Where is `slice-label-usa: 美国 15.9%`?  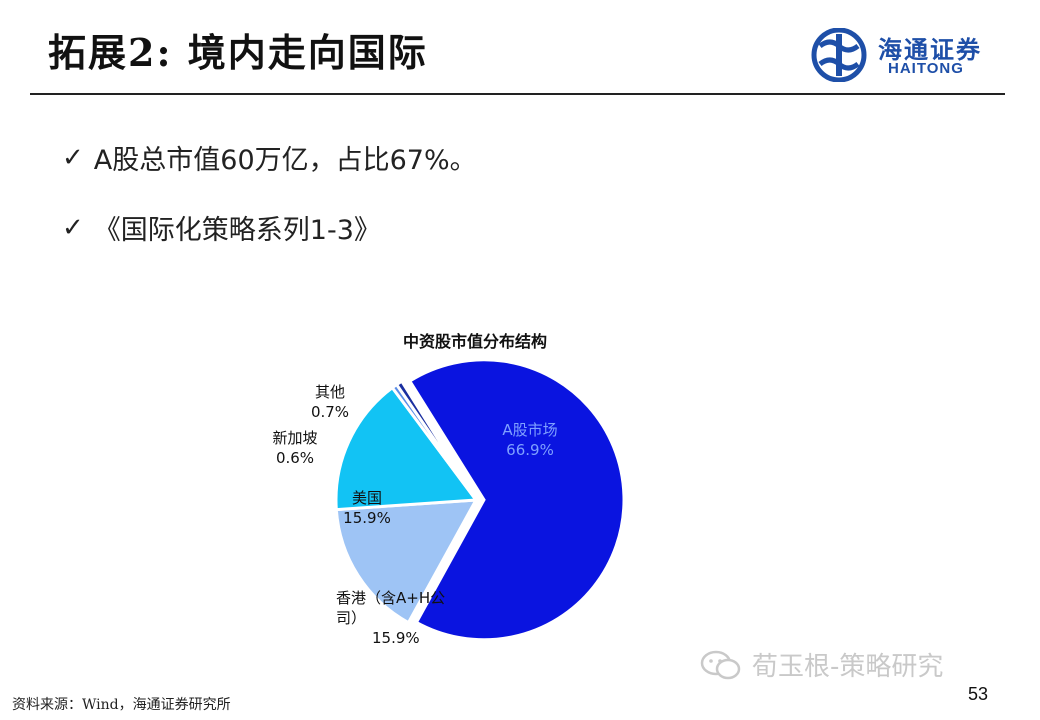 slice-label-usa: 美国 15.9% is located at coordinates (367, 508).